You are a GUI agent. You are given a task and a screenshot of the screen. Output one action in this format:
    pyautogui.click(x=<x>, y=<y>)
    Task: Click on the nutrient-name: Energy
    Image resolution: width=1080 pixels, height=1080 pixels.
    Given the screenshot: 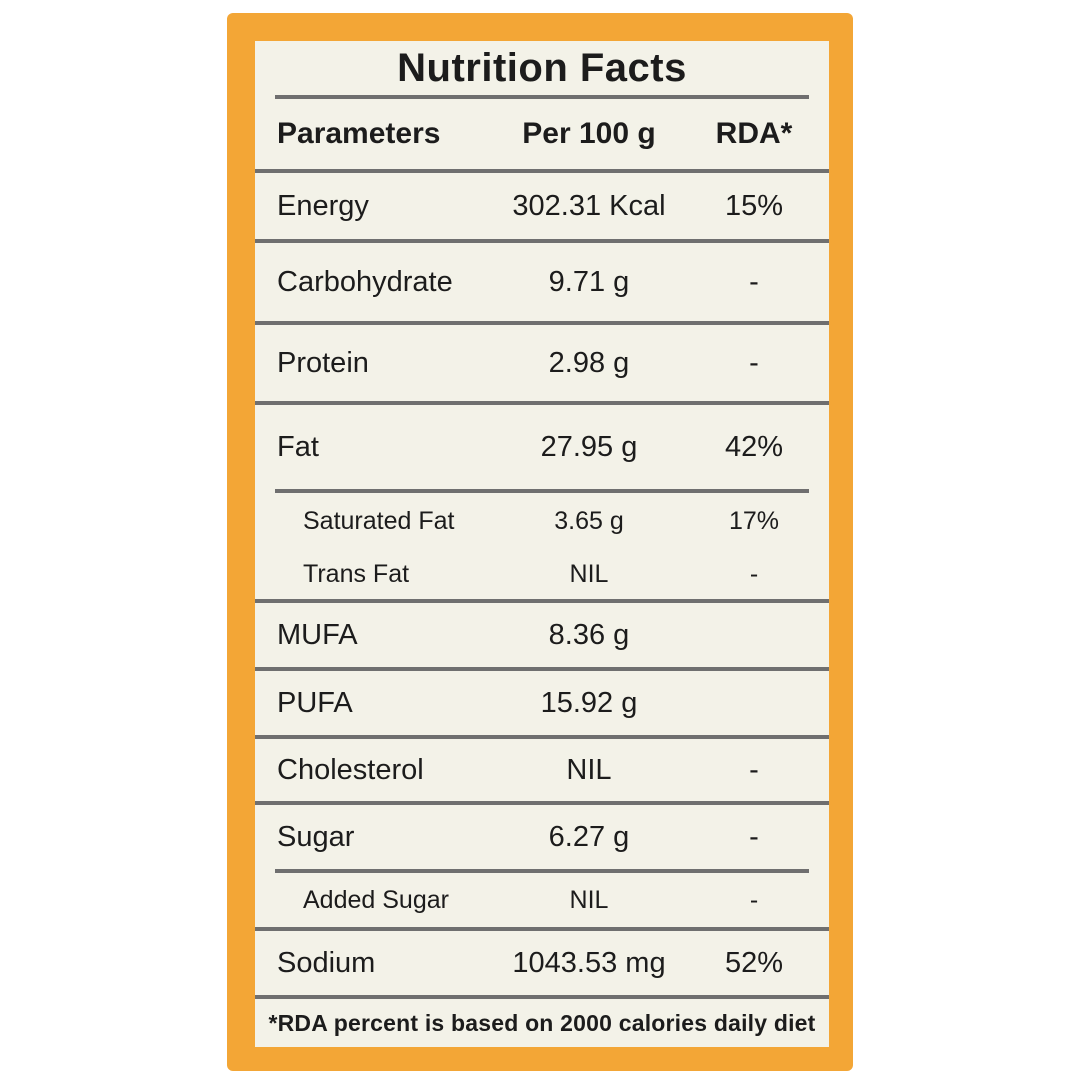 What is the action you would take?
    pyautogui.click(x=323, y=205)
    